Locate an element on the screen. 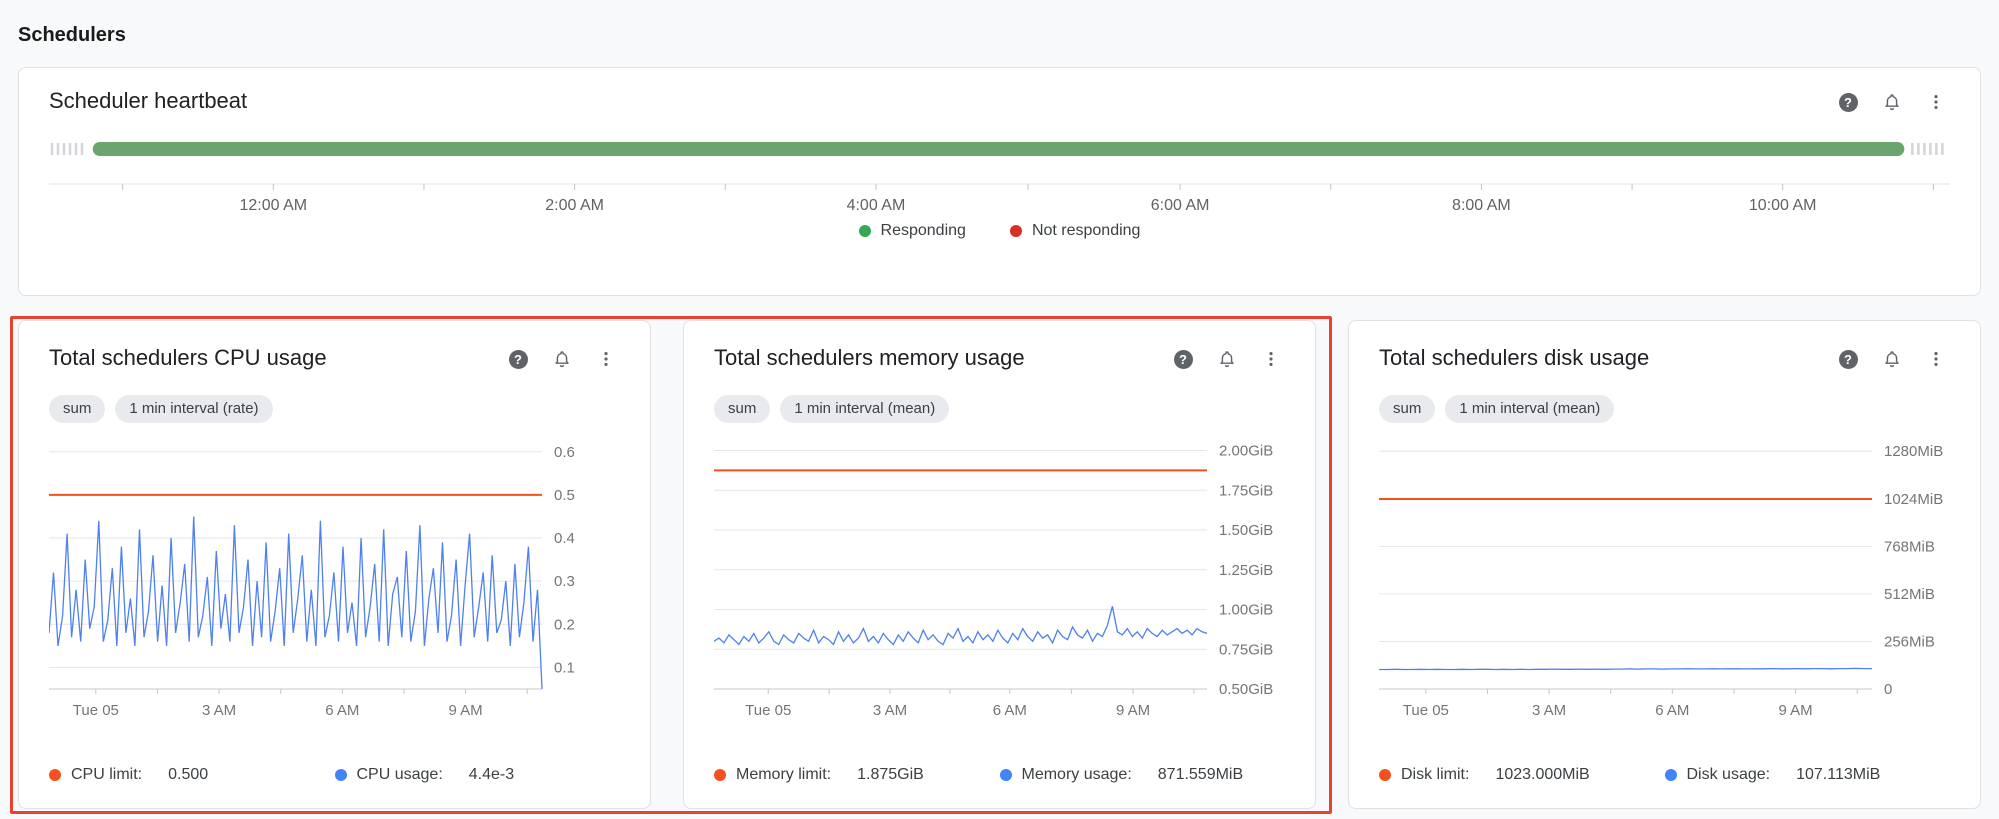 The width and height of the screenshot is (1999, 819). card-title: Total schedulers disk usage is located at coordinates (1514, 357).